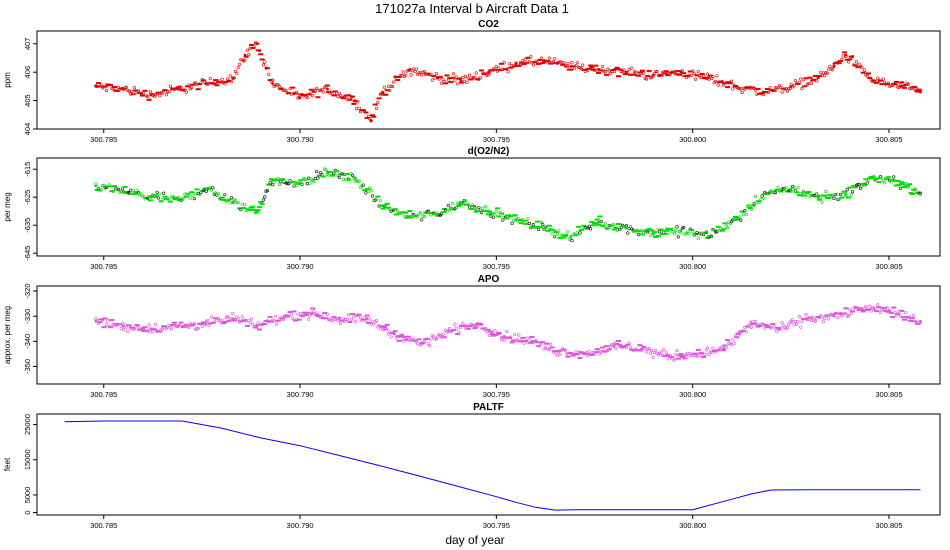 The width and height of the screenshot is (950, 550). What do you see at coordinates (888, 394) in the screenshot?
I see `x-tick-label: 300.805` at bounding box center [888, 394].